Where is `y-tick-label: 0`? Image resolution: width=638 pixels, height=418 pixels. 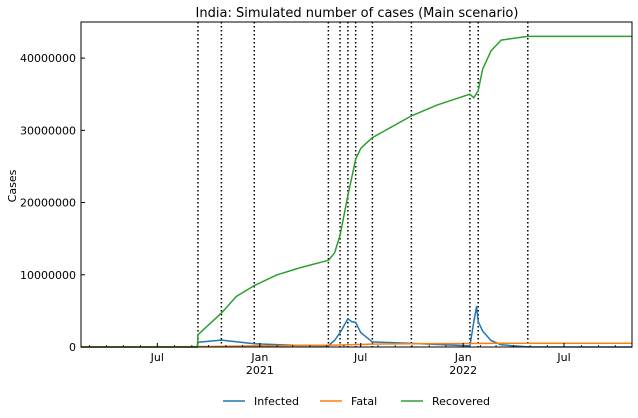
y-tick-label: 0 is located at coordinates (72, 347).